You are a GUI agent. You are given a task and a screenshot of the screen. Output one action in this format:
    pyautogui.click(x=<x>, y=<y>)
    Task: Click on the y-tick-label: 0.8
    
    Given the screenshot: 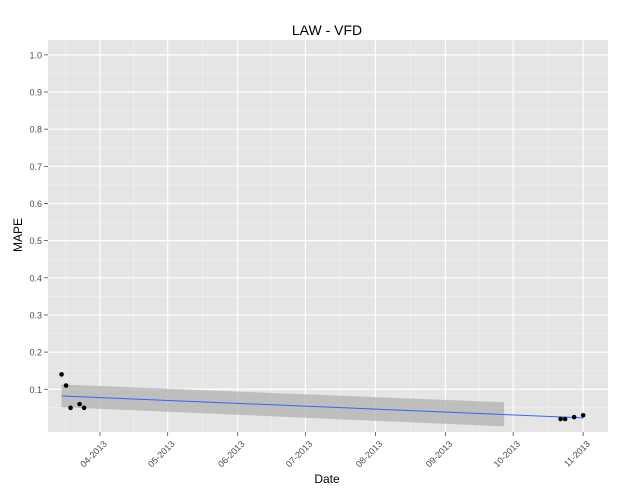 What is the action you would take?
    pyautogui.click(x=35, y=130)
    